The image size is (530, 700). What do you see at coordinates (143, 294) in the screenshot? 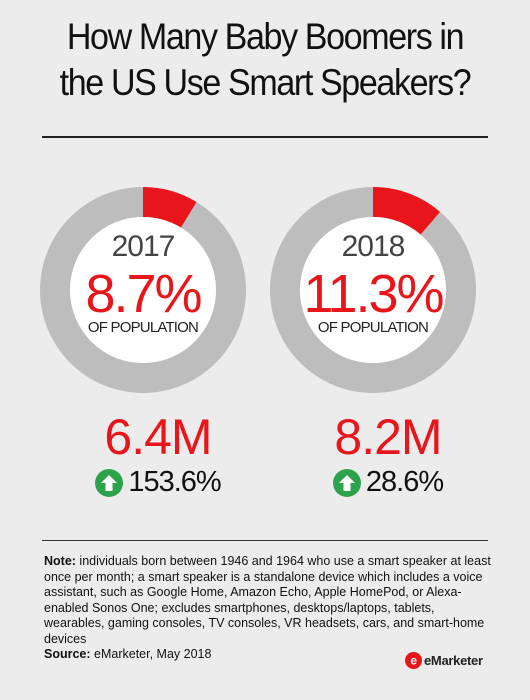
I see `donut-2017-percent-label: 8.7%` at bounding box center [143, 294].